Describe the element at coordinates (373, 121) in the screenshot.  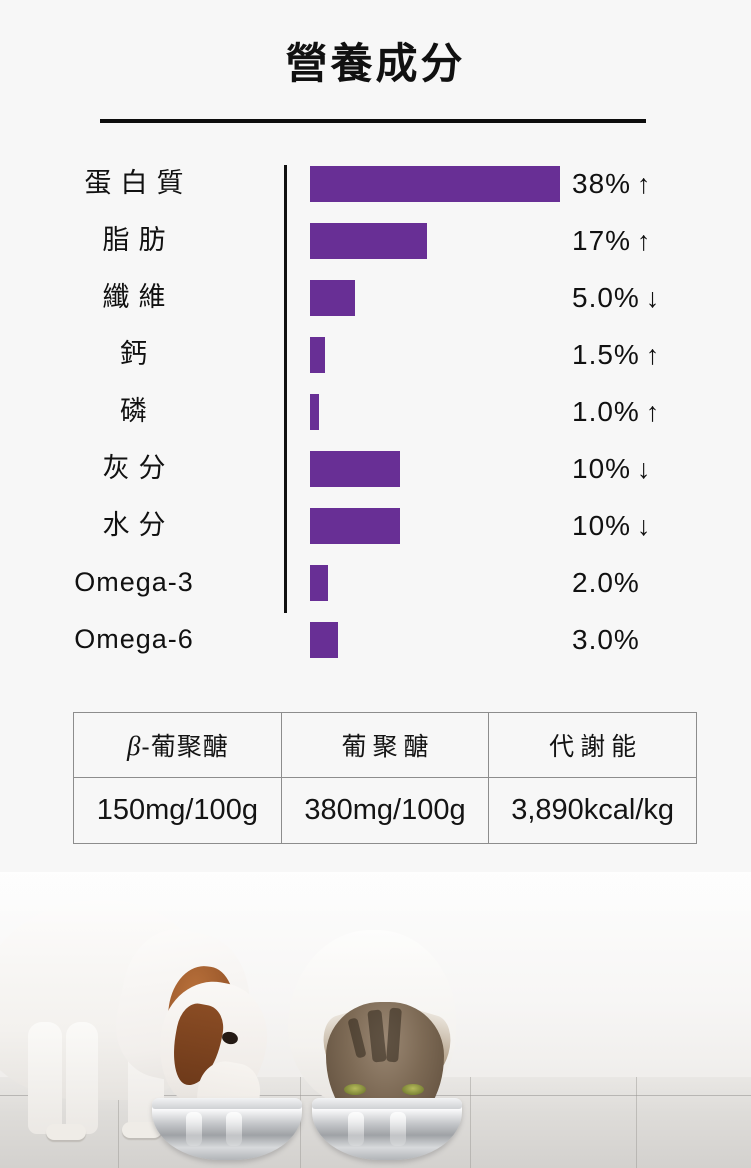
I see `title-divider` at that location.